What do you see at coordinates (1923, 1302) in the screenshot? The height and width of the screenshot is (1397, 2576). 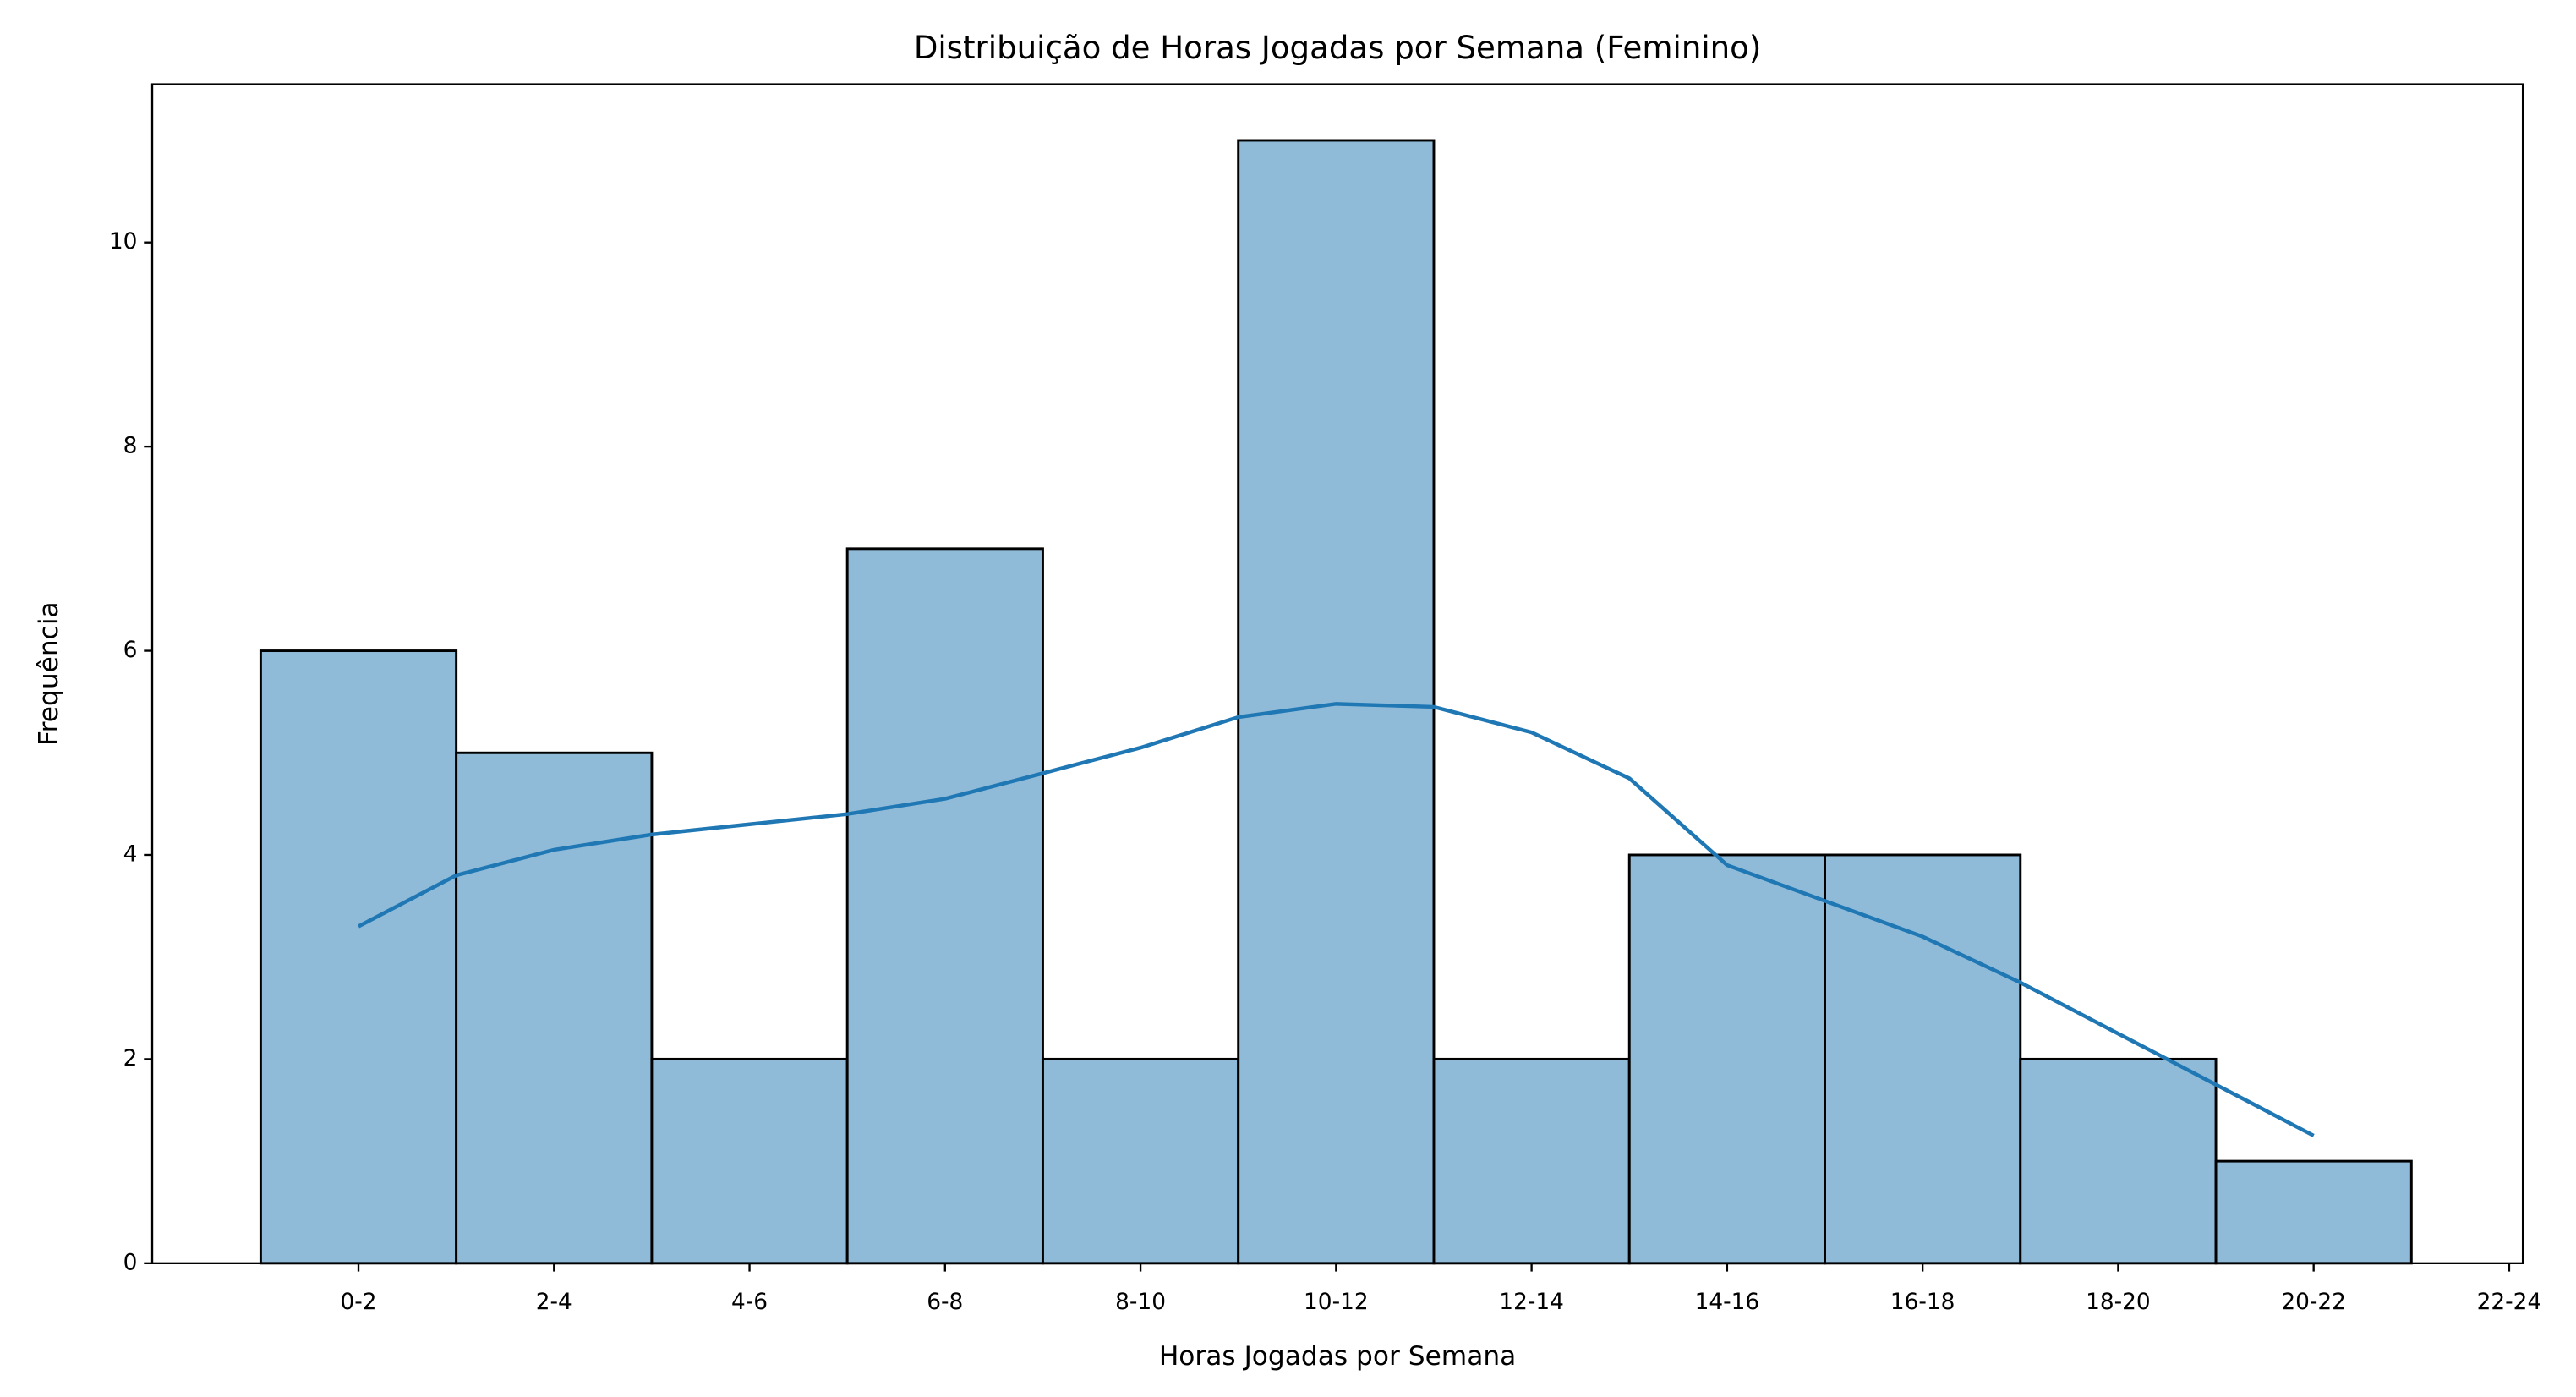 I see `x-tick-label: 16-18` at bounding box center [1923, 1302].